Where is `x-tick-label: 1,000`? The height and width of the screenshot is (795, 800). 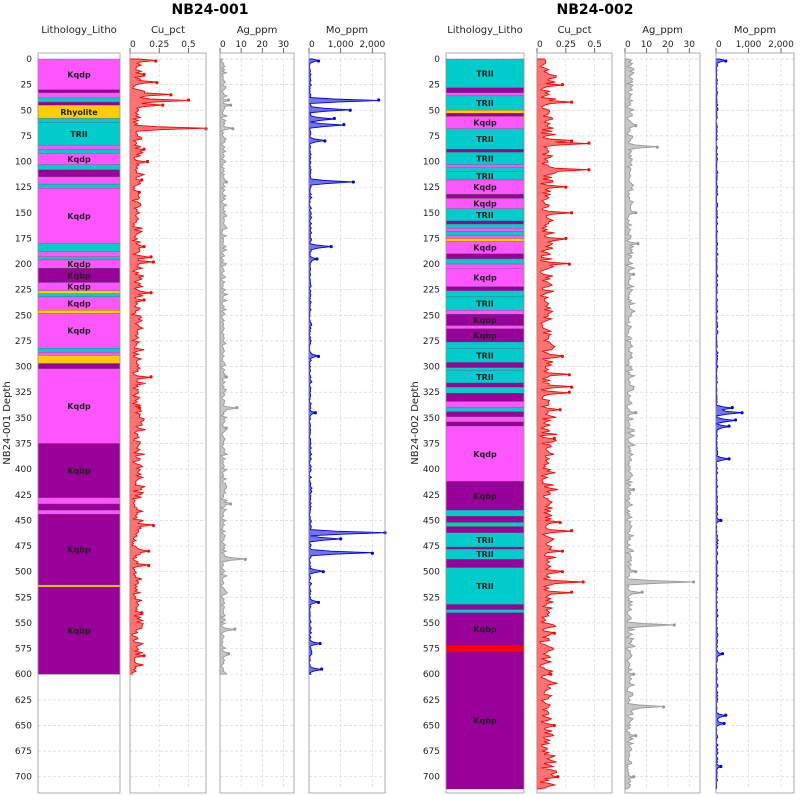
x-tick-label: 1,000 is located at coordinates (749, 45).